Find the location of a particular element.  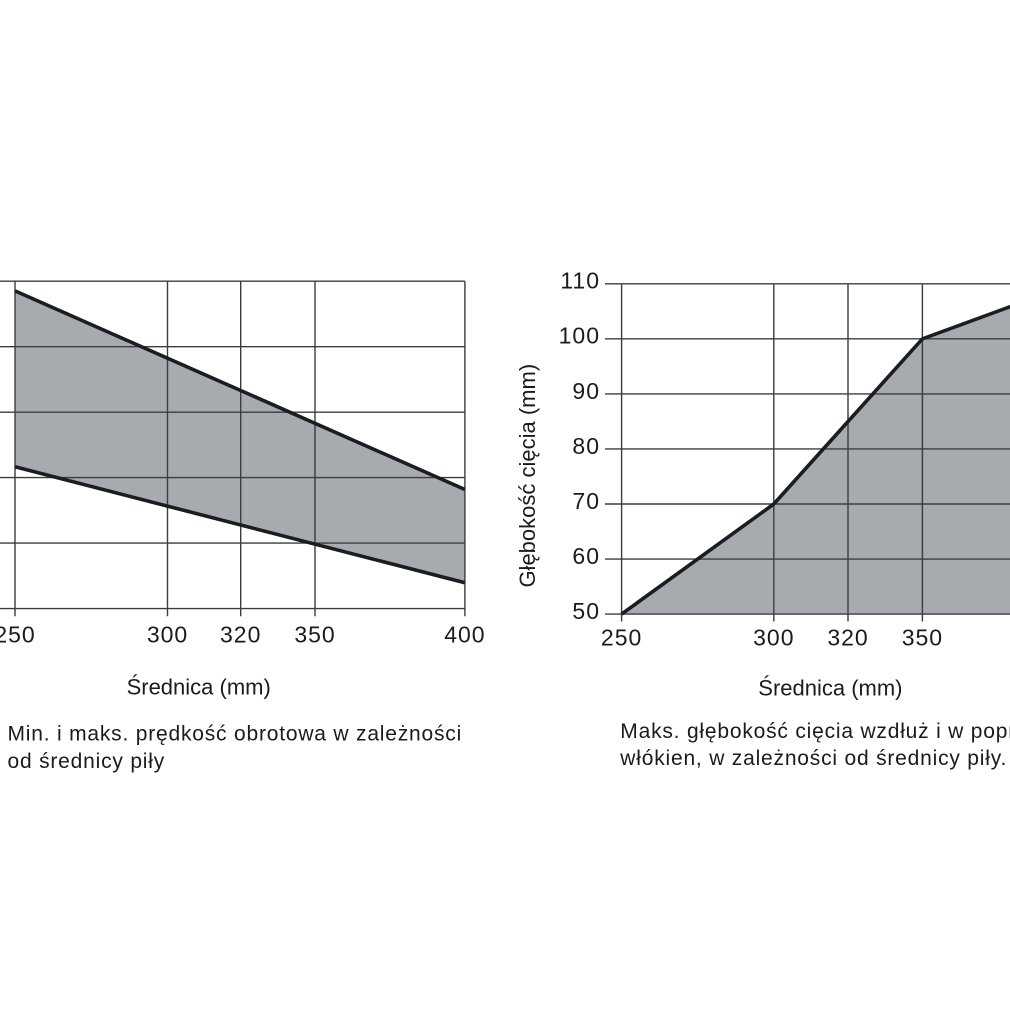

svg-text: 60 is located at coordinates (586, 556).